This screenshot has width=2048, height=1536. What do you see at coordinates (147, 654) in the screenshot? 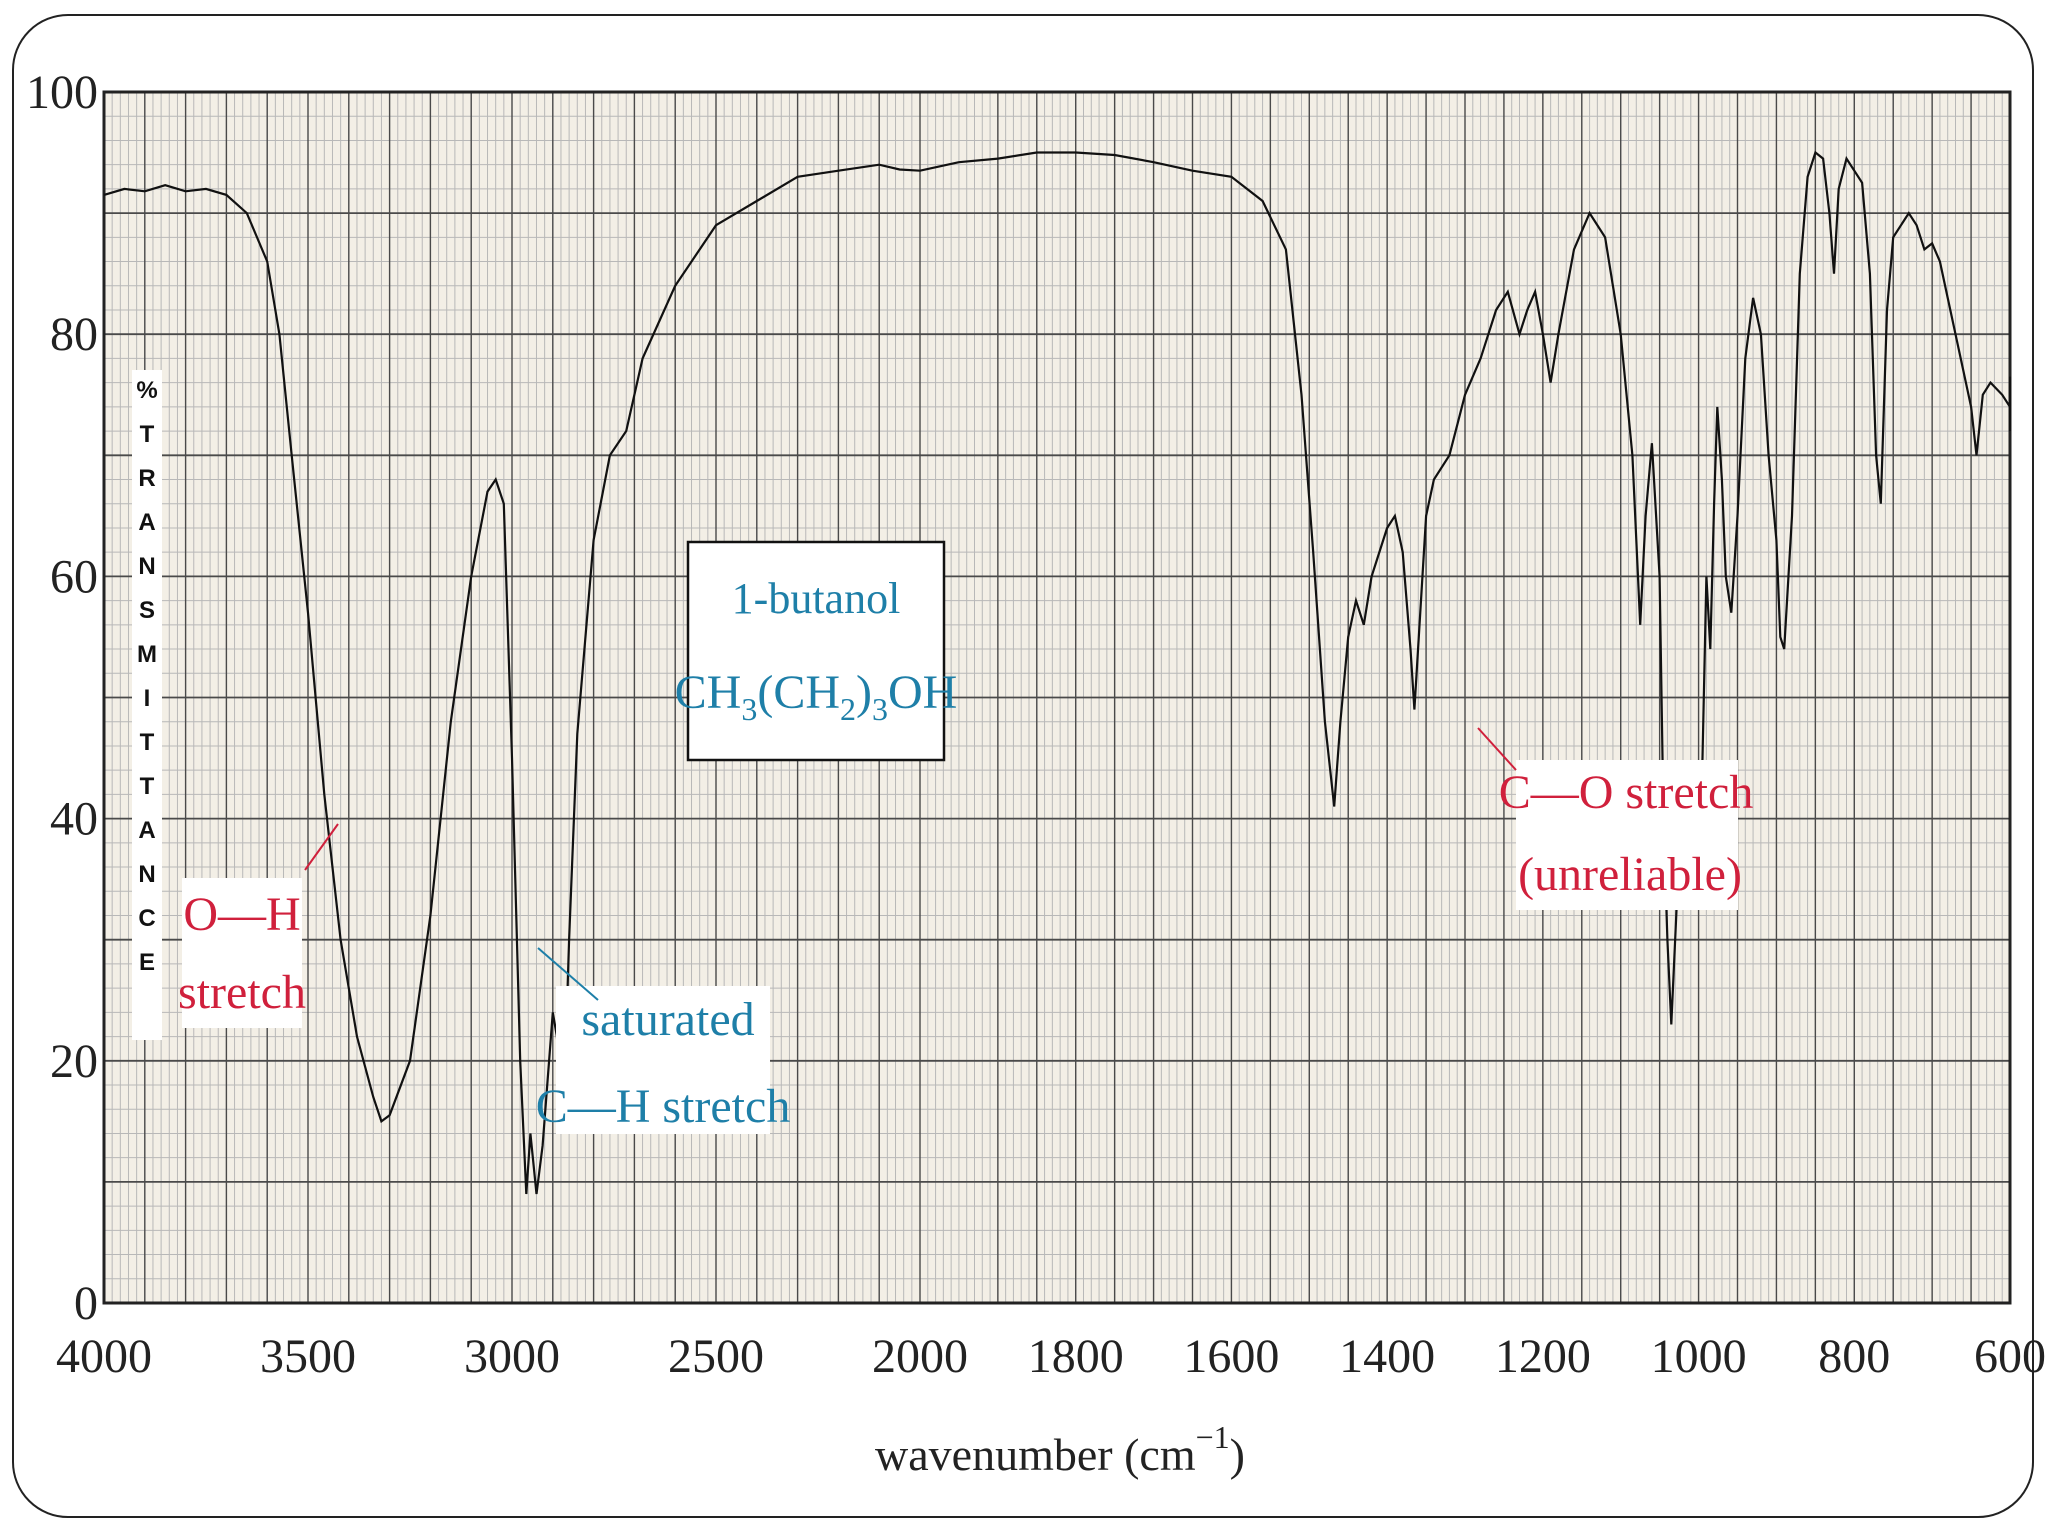
I see `y-axis-title-letter: M` at bounding box center [147, 654].